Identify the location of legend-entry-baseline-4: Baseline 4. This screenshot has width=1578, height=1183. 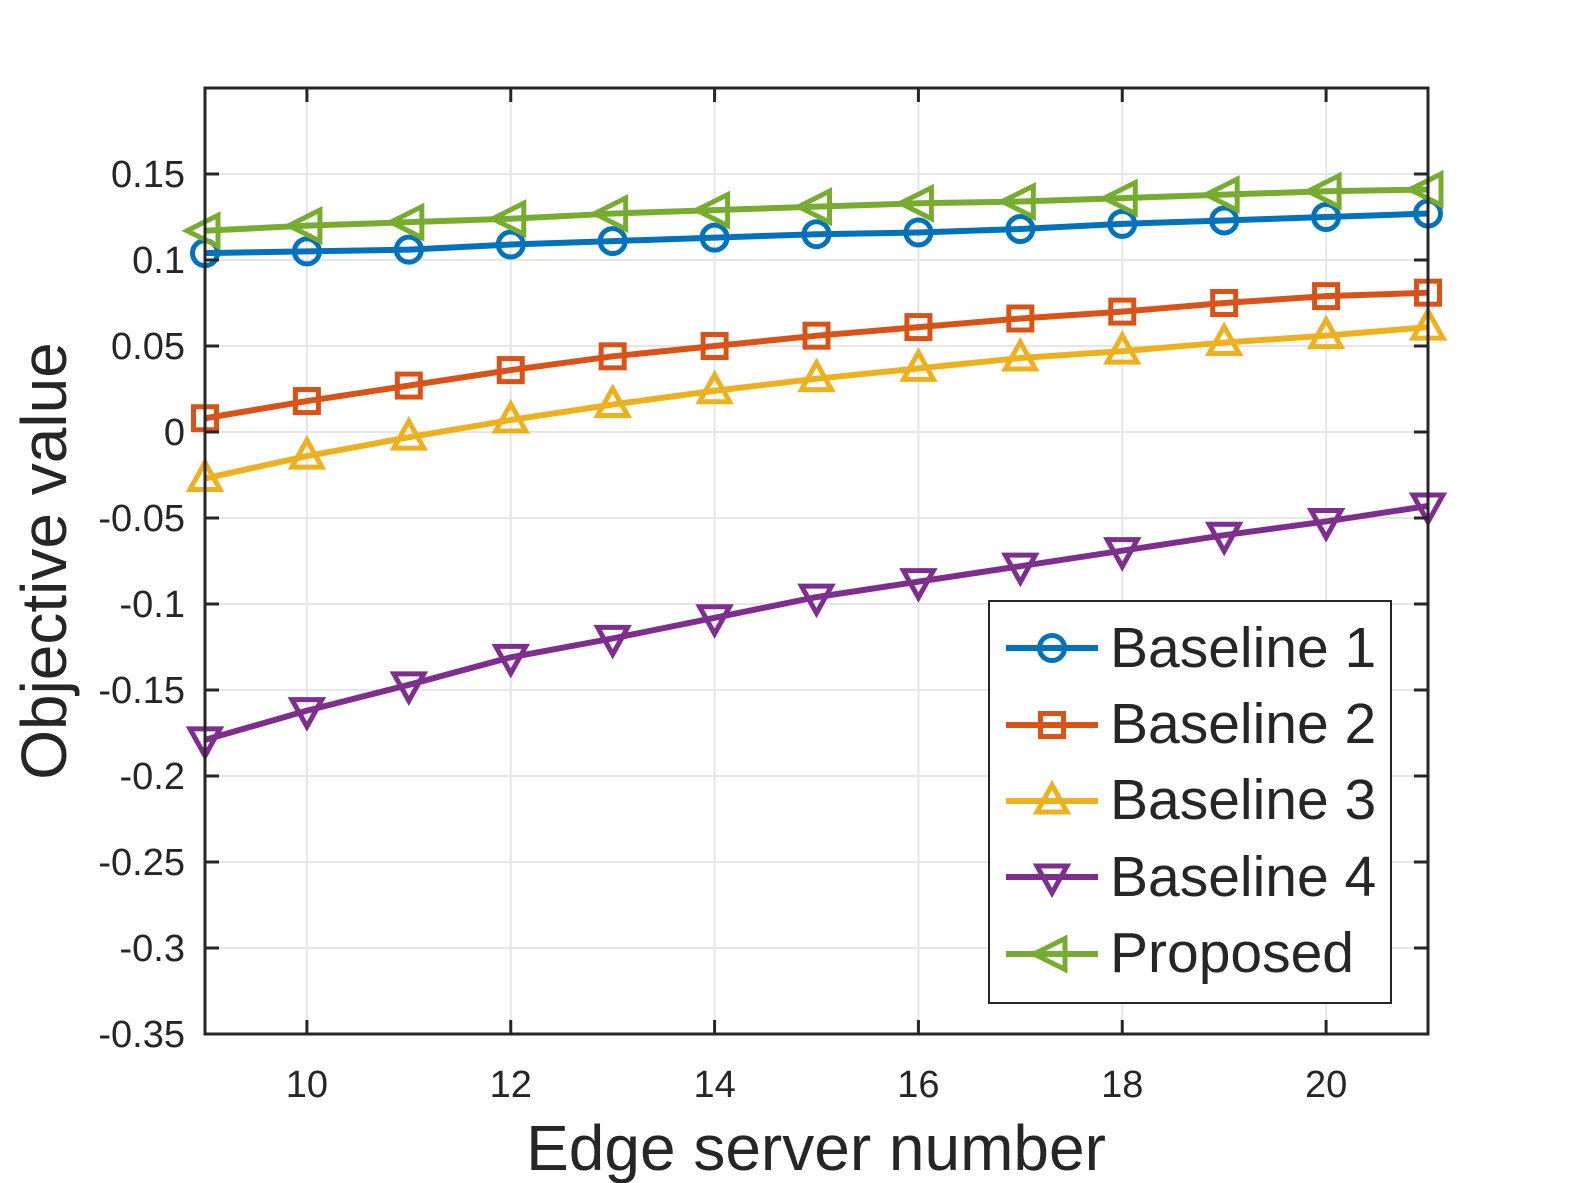
(1195, 876).